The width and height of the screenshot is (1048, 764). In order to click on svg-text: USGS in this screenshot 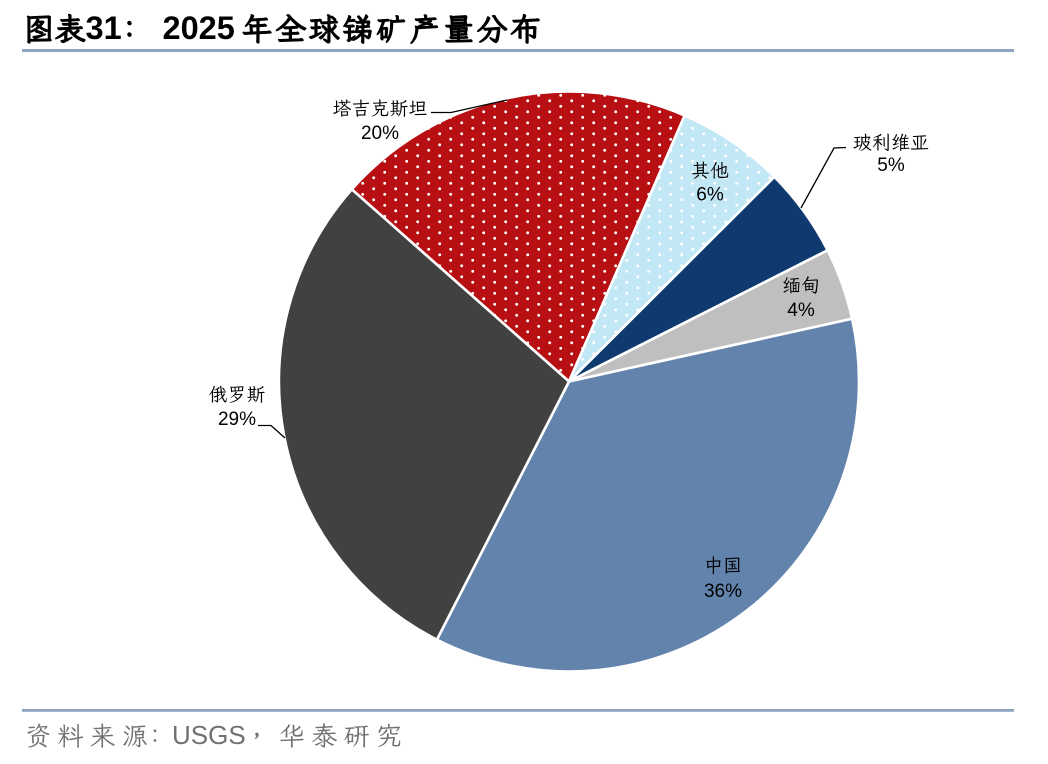, I will do `click(209, 735)`.